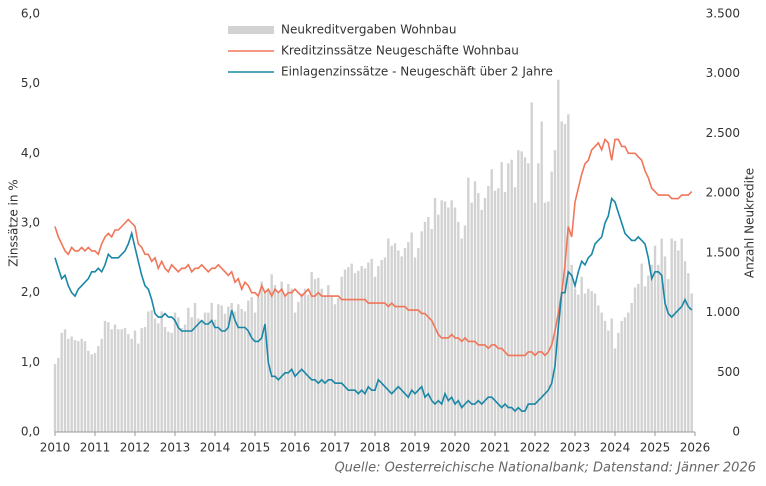 This screenshot has width=766, height=486. What do you see at coordinates (723, 73) in the screenshot?
I see `y2-tick-label: 3.000` at bounding box center [723, 73].